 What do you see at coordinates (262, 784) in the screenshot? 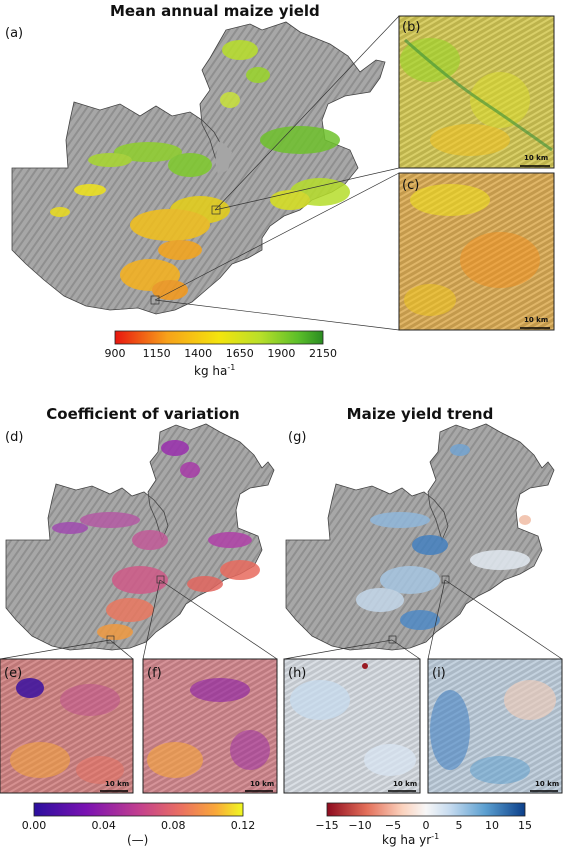
I see `scale-text-f: 10 km` at bounding box center [262, 784].